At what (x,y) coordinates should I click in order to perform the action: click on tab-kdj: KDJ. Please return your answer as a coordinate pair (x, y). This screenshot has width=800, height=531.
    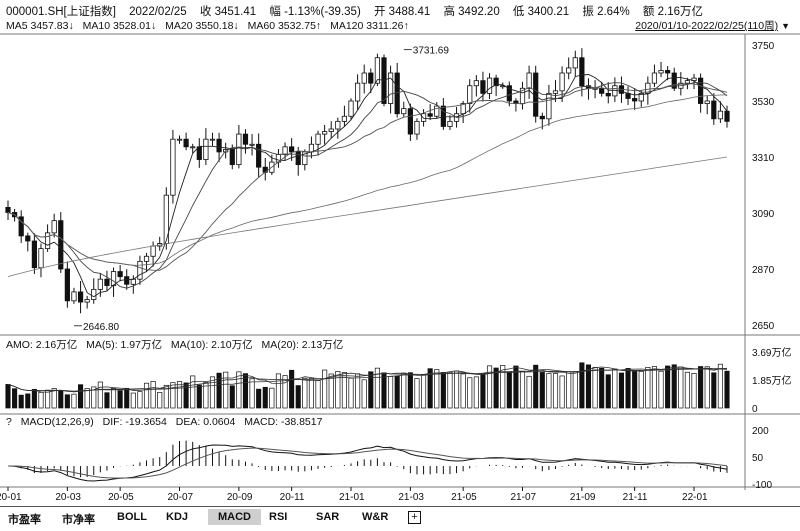
    Looking at the image, I should click on (177, 517).